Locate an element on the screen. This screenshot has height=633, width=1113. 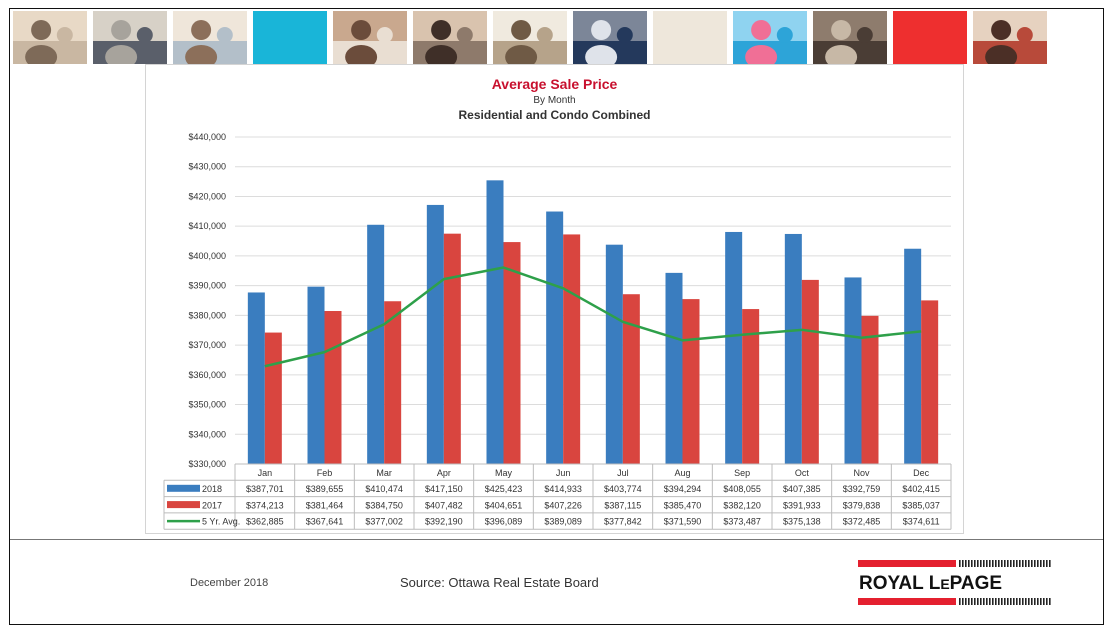
y-tick-label: $370,000 is located at coordinates (207, 345).